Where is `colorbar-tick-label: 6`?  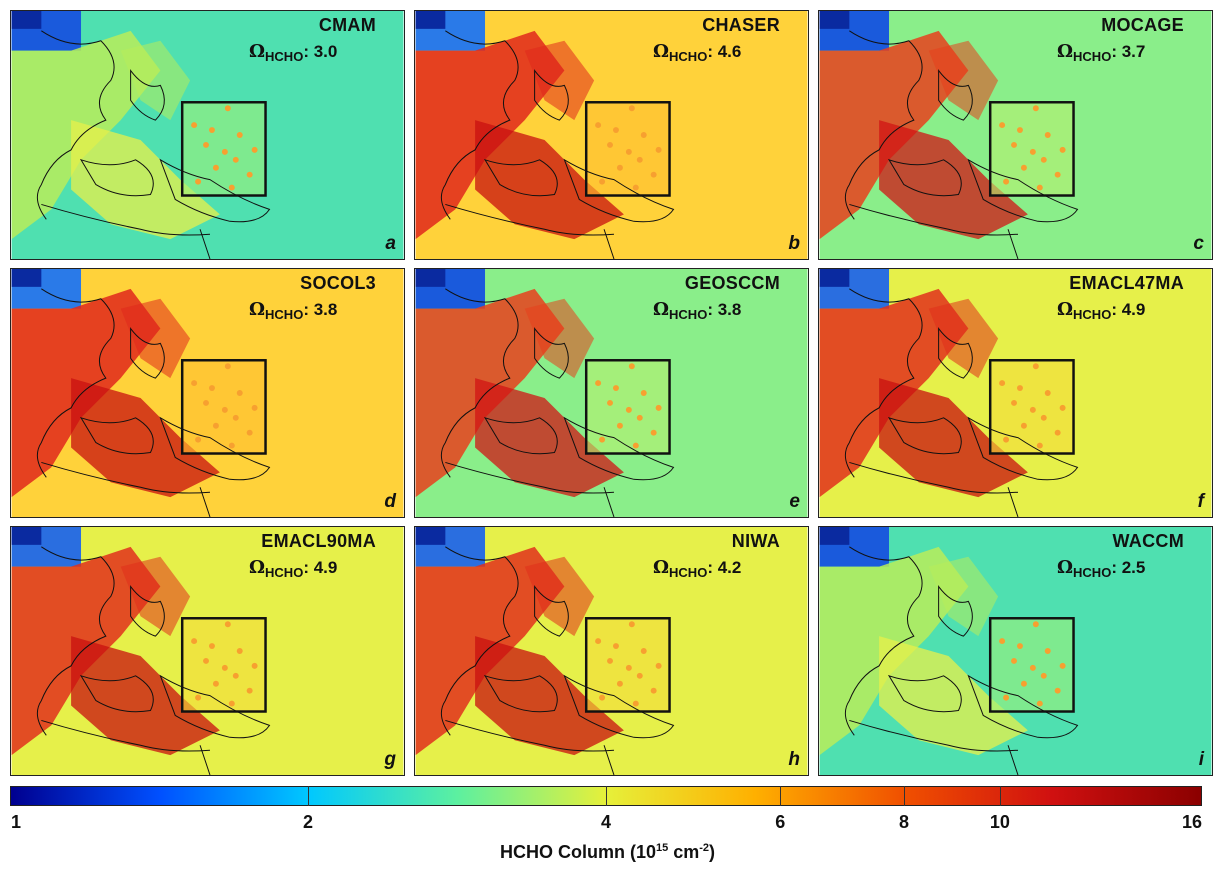 colorbar-tick-label: 6 is located at coordinates (780, 822).